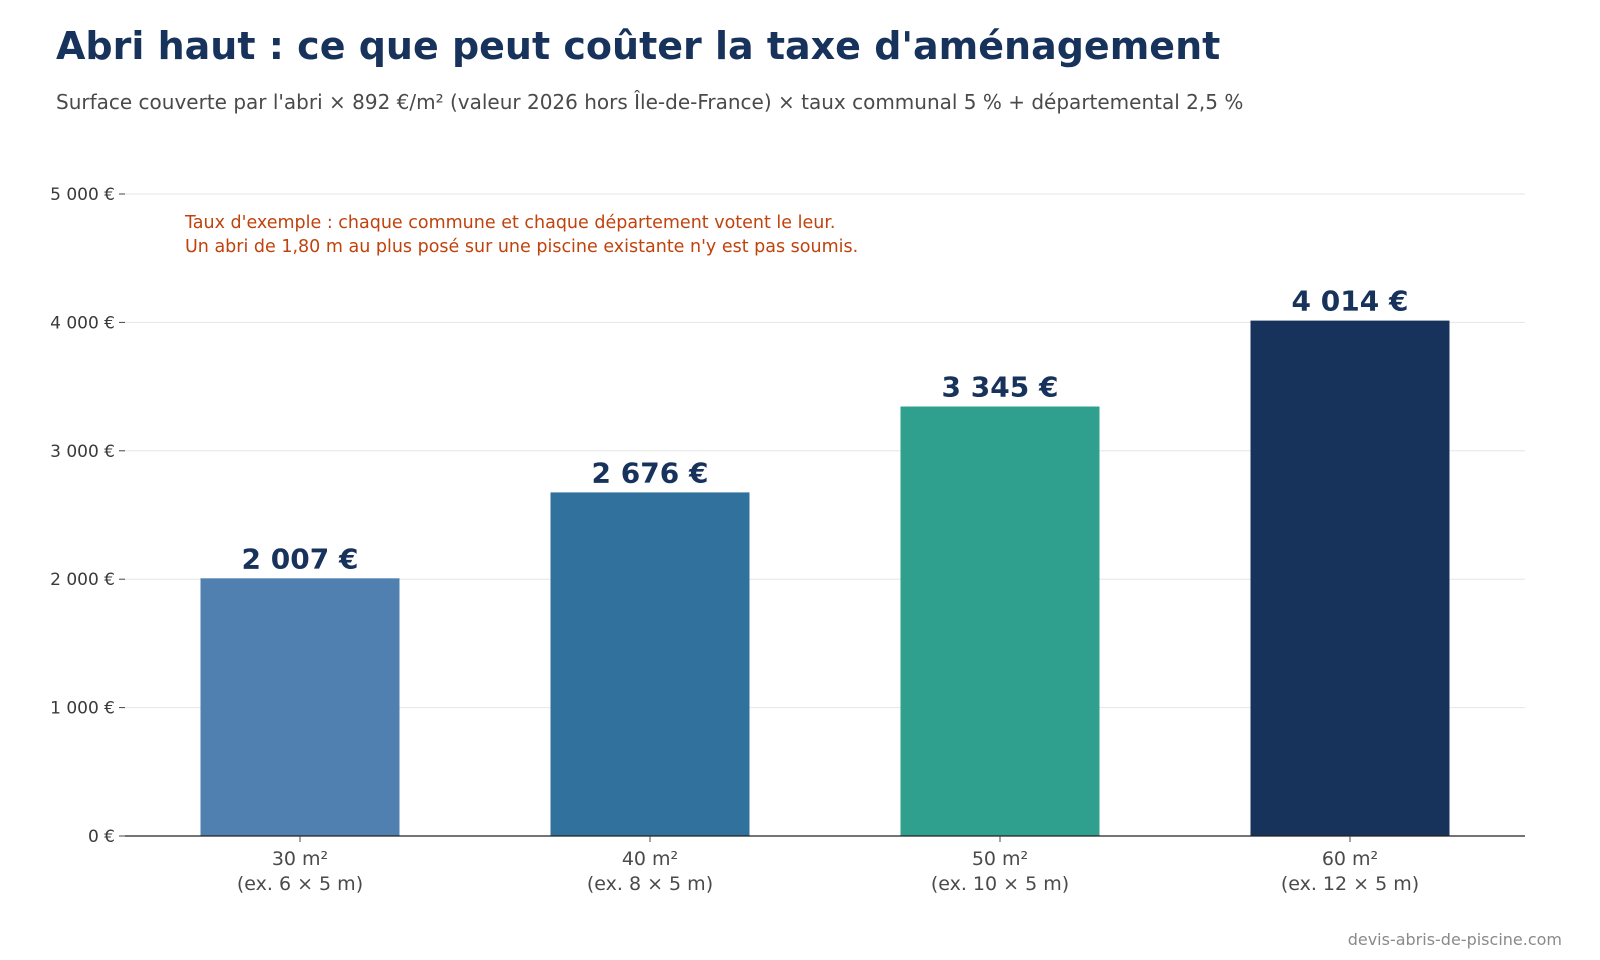  What do you see at coordinates (101, 837) in the screenshot?
I see `y-tick-label: 0 €` at bounding box center [101, 837].